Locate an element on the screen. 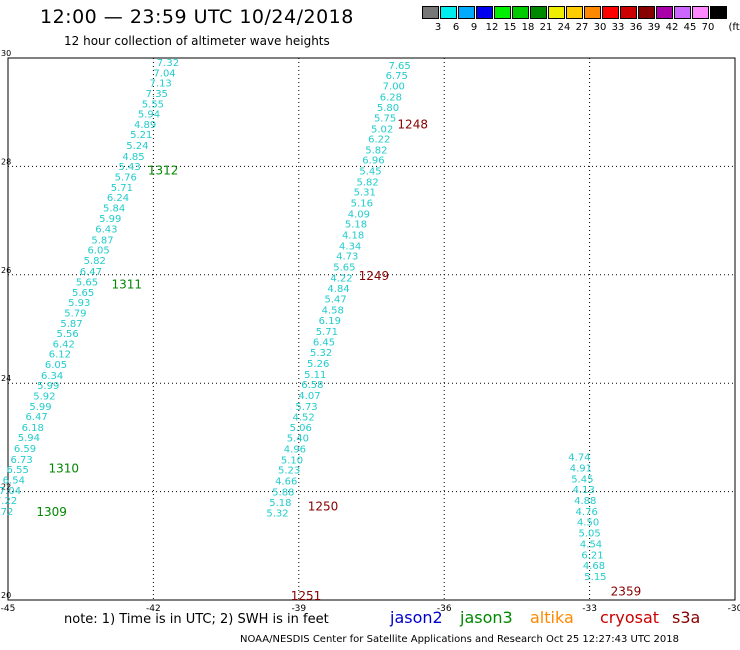 This screenshot has width=740, height=650. wave-height-value: 4.91 is located at coordinates (581, 469).